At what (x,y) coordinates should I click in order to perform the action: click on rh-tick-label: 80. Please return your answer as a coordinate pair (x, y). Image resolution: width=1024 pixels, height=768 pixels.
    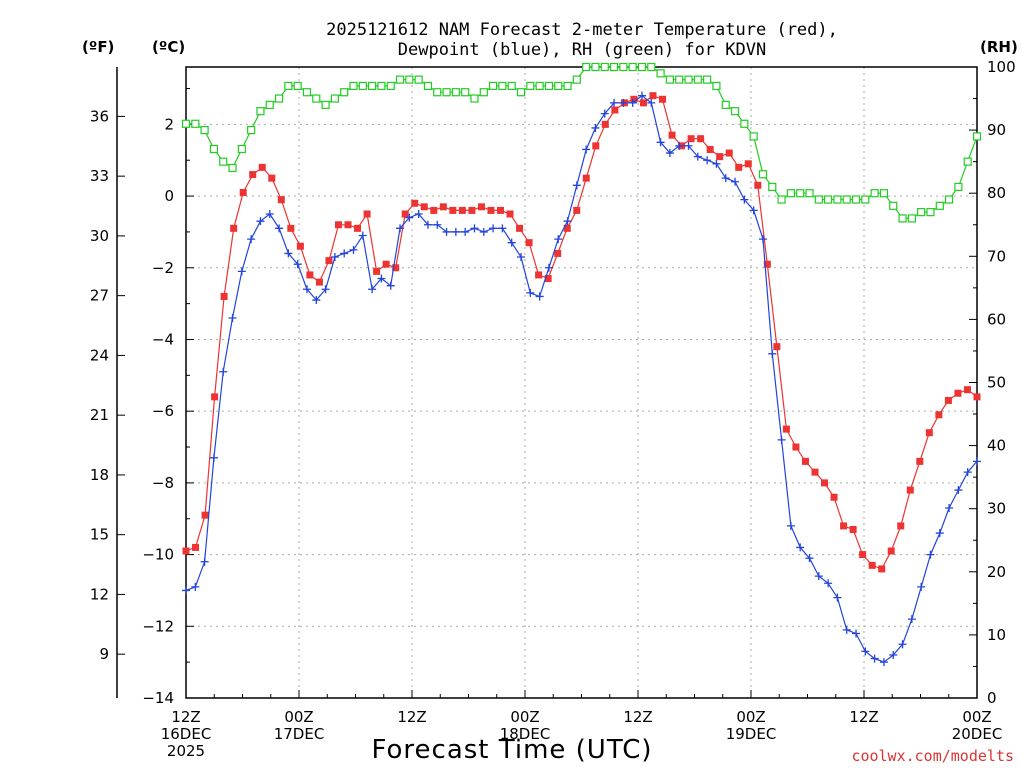
    Looking at the image, I should click on (996, 193).